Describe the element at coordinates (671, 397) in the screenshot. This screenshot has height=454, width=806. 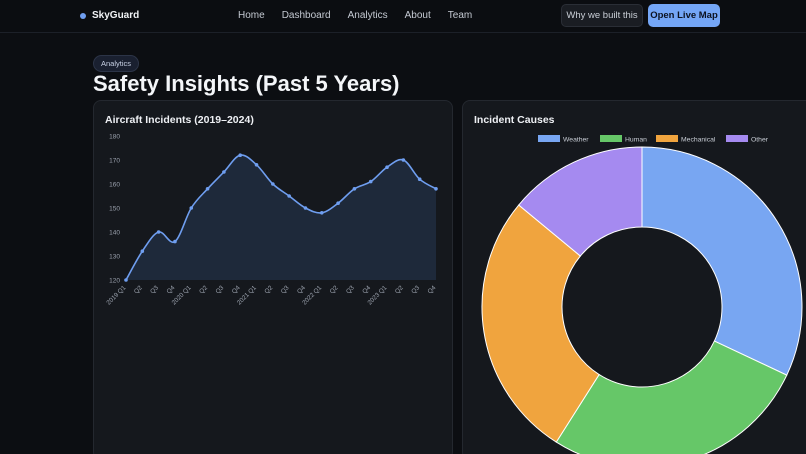
I see `donut-slice-human` at that location.